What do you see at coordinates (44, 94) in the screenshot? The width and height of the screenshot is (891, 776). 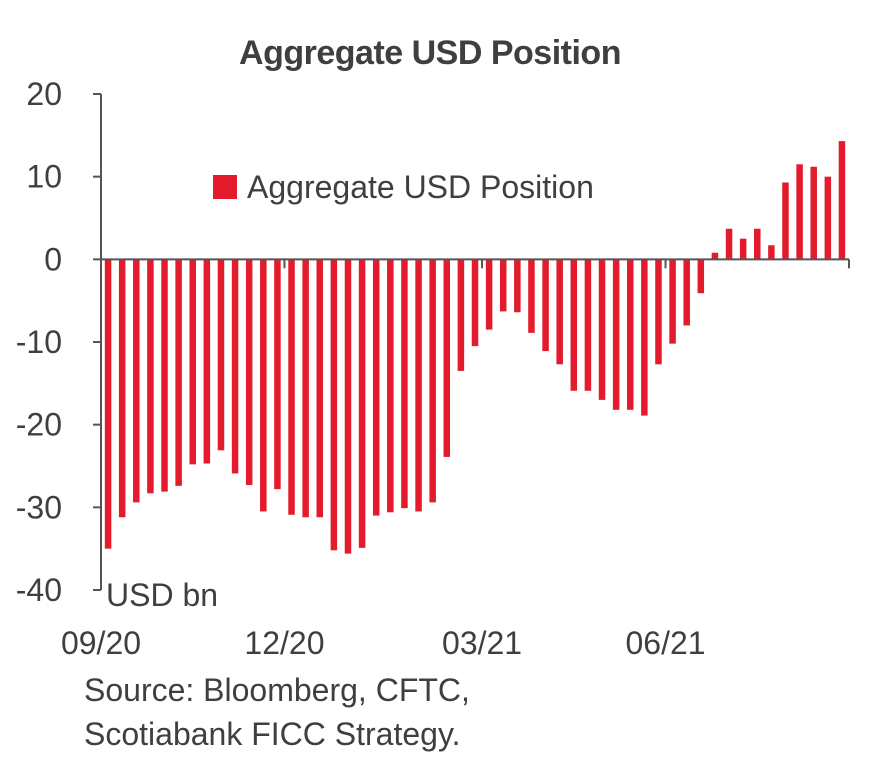 I see `y-tick-label: 20` at bounding box center [44, 94].